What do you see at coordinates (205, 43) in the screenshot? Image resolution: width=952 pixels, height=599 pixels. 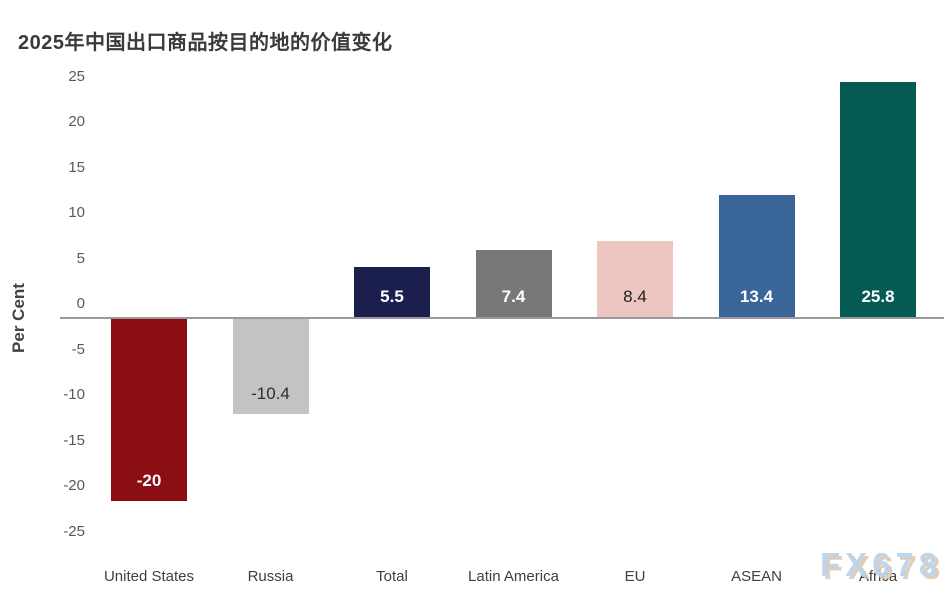 I see `chart-title: 2025年中国出口商品按目的地的价值变化` at bounding box center [205, 43].